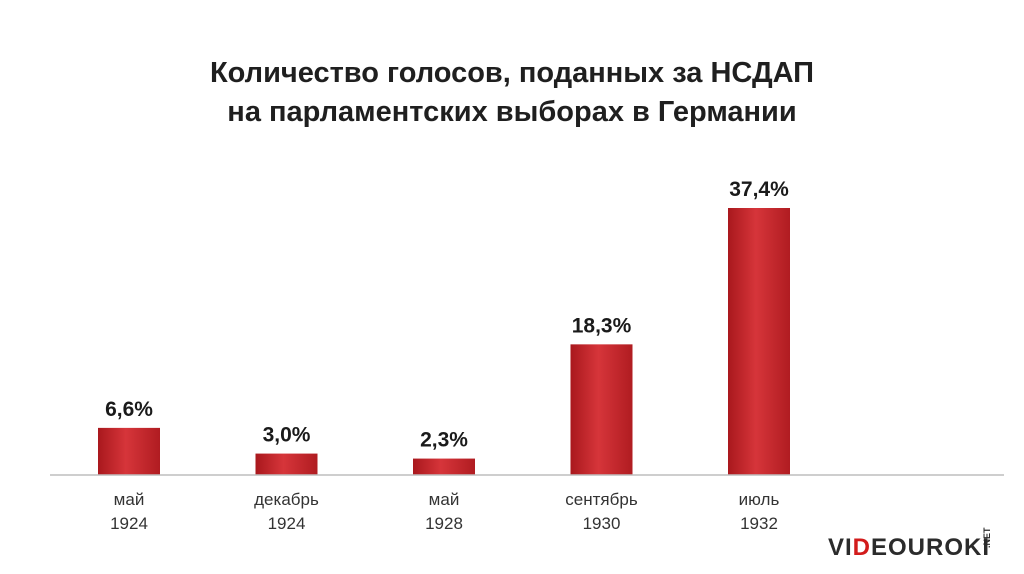  Describe the element at coordinates (987, 537) in the screenshot. I see `logo-text-suffix: .NET` at that location.